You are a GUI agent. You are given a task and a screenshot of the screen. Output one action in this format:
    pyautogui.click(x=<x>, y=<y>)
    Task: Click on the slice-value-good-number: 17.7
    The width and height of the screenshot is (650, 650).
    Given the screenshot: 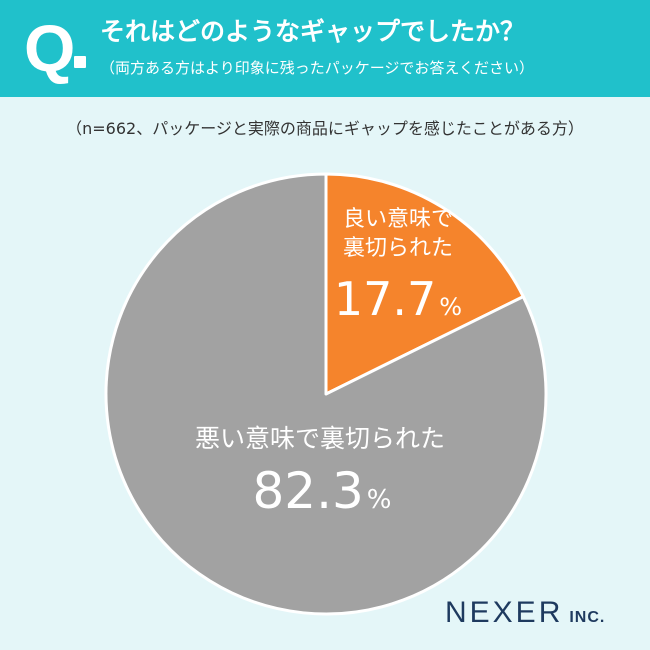 What is the action you would take?
    pyautogui.click(x=385, y=299)
    